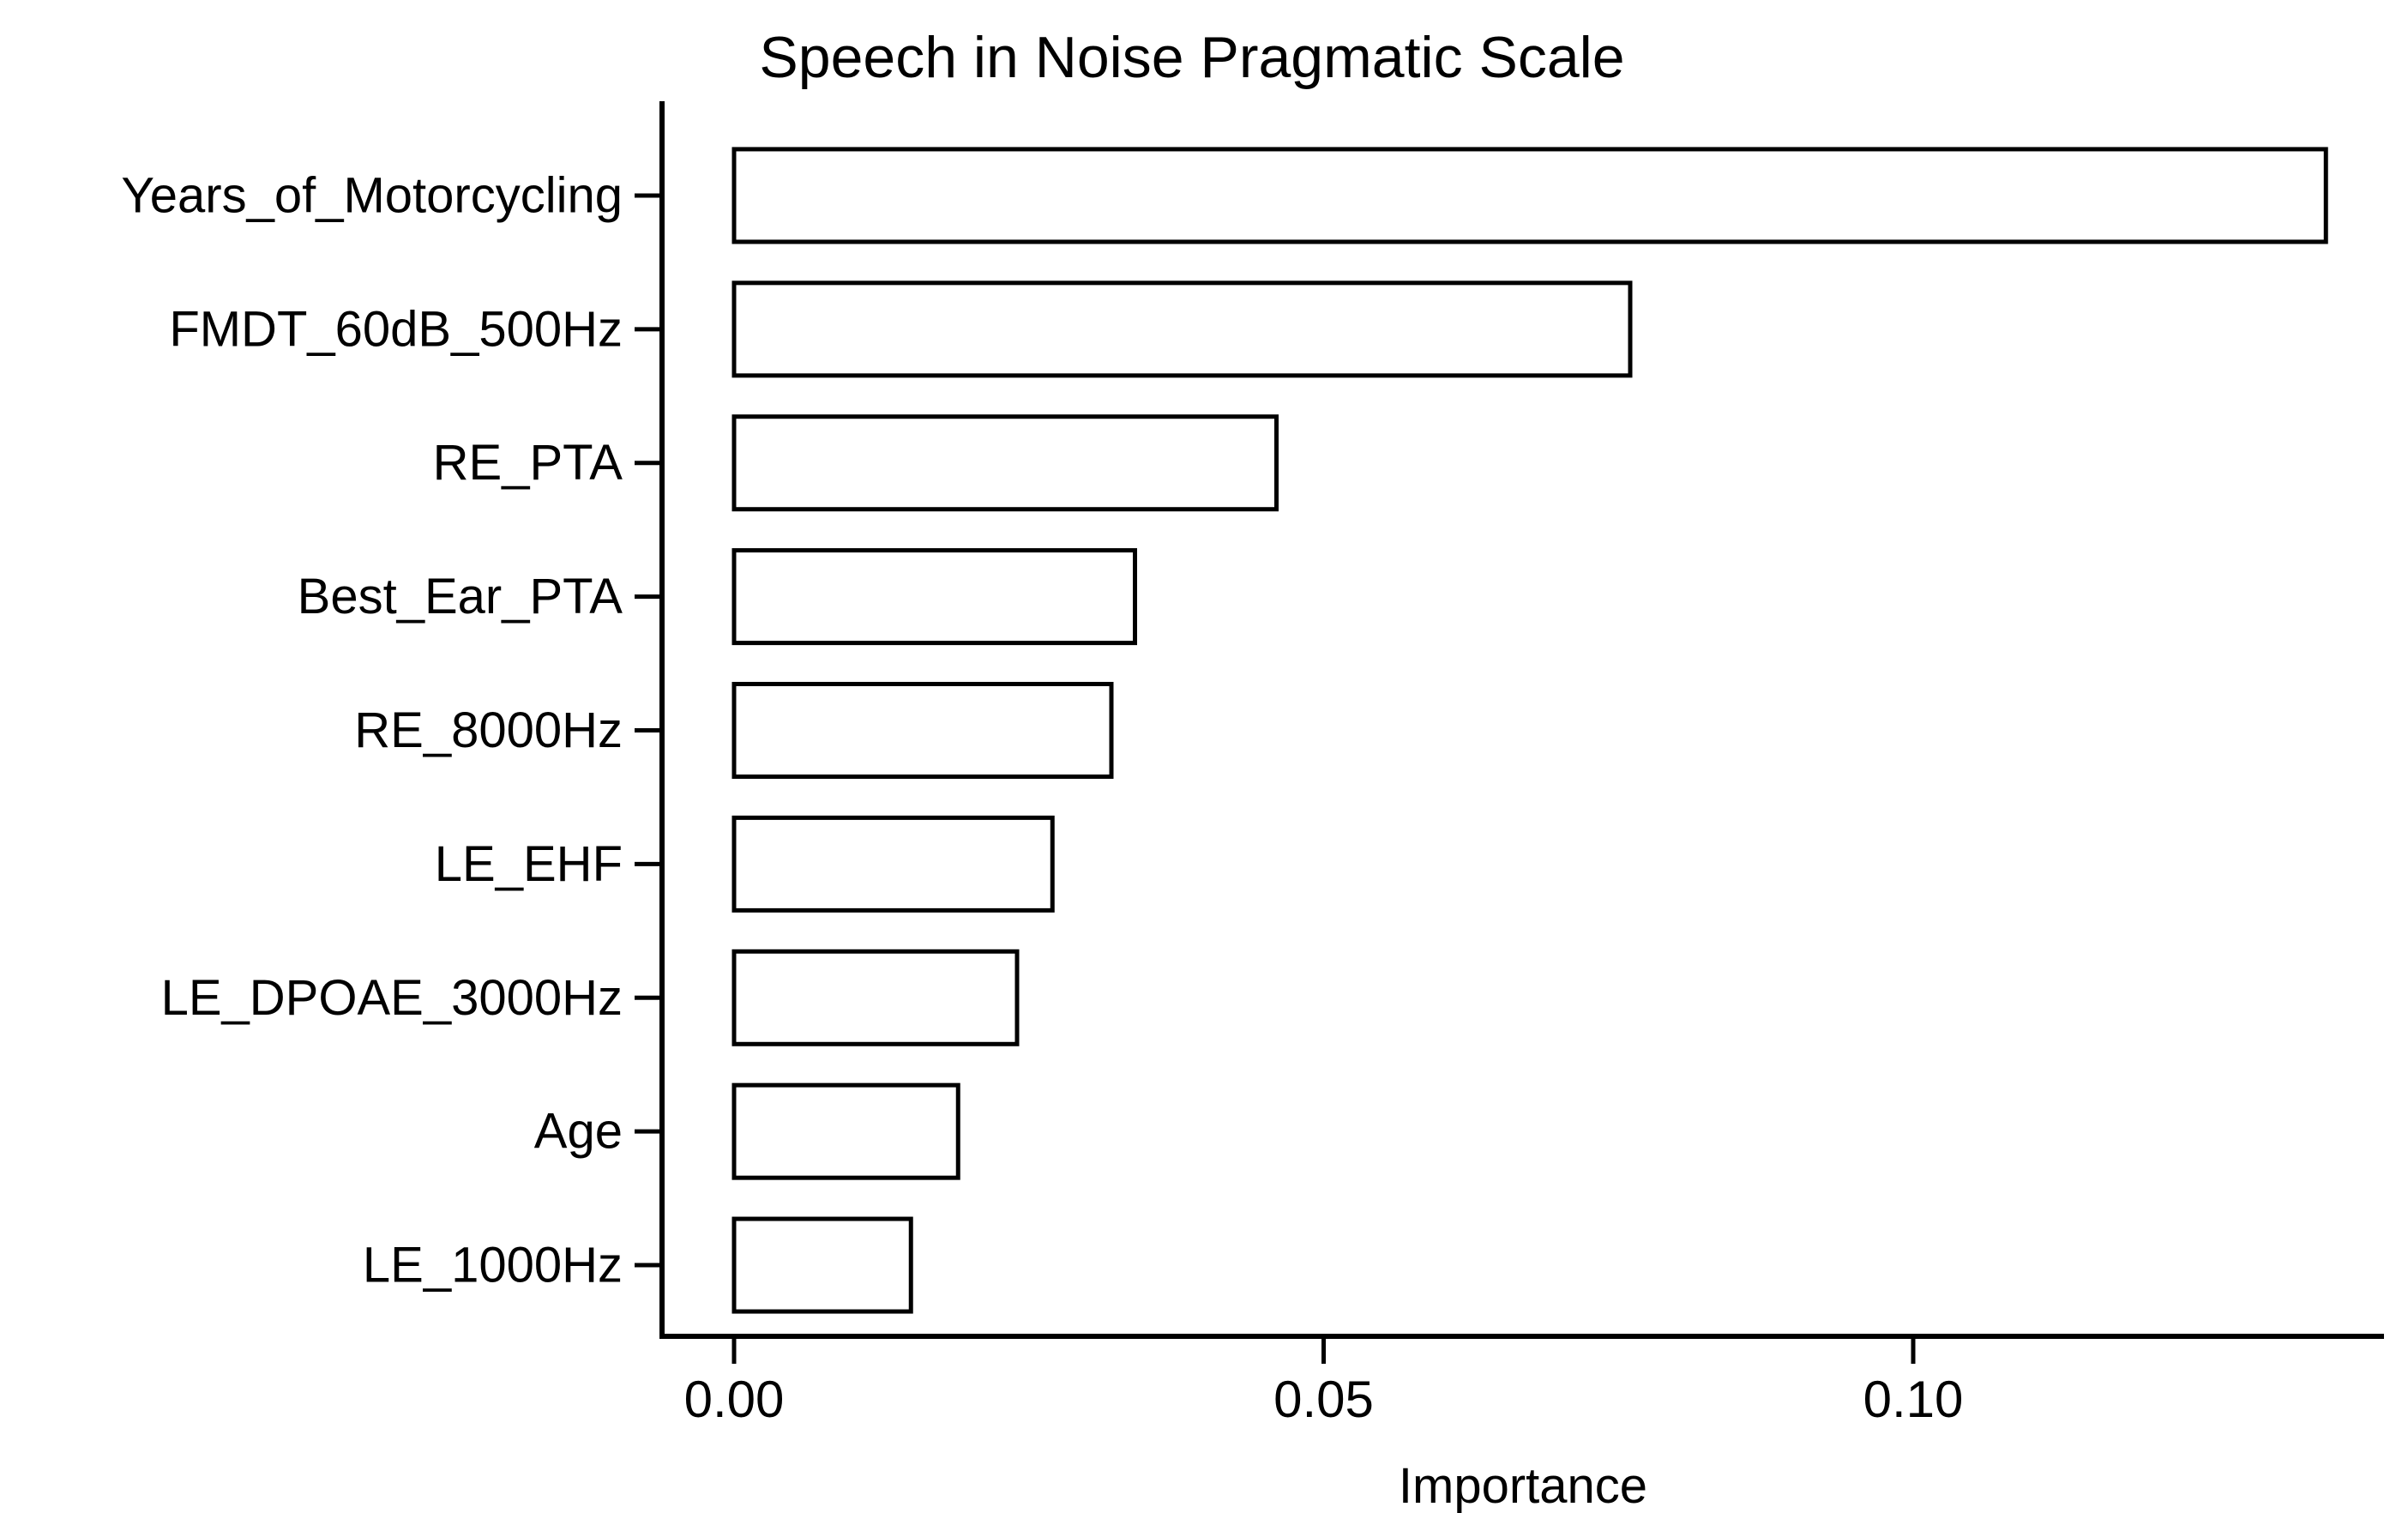 This screenshot has width=2408, height=1513. I want to click on bar-re_8000hz, so click(922, 731).